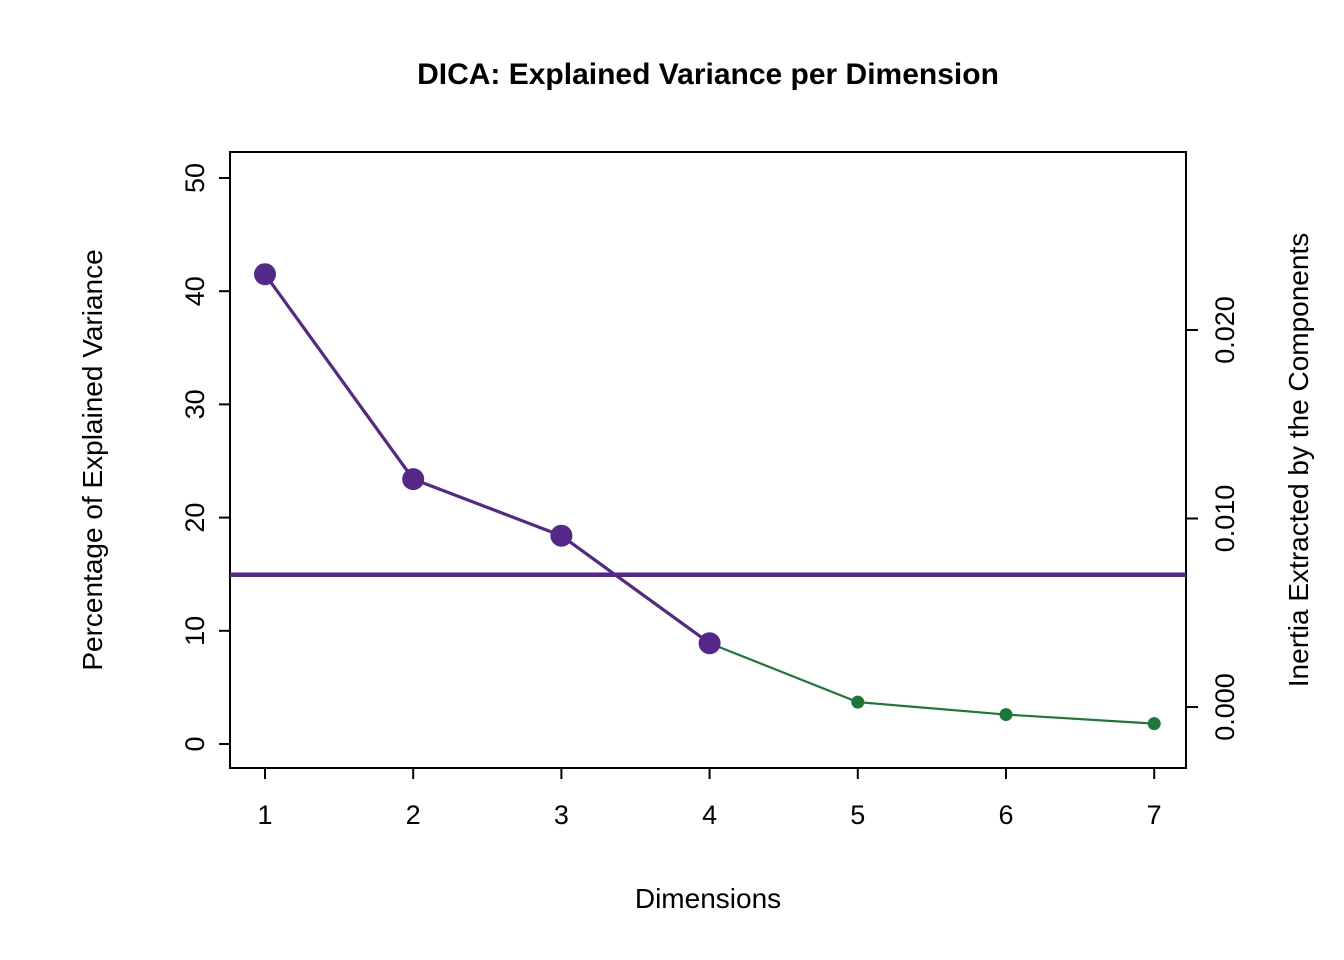 This screenshot has width=1344, height=960. What do you see at coordinates (413, 815) in the screenshot?
I see `x-tick-label: 2` at bounding box center [413, 815].